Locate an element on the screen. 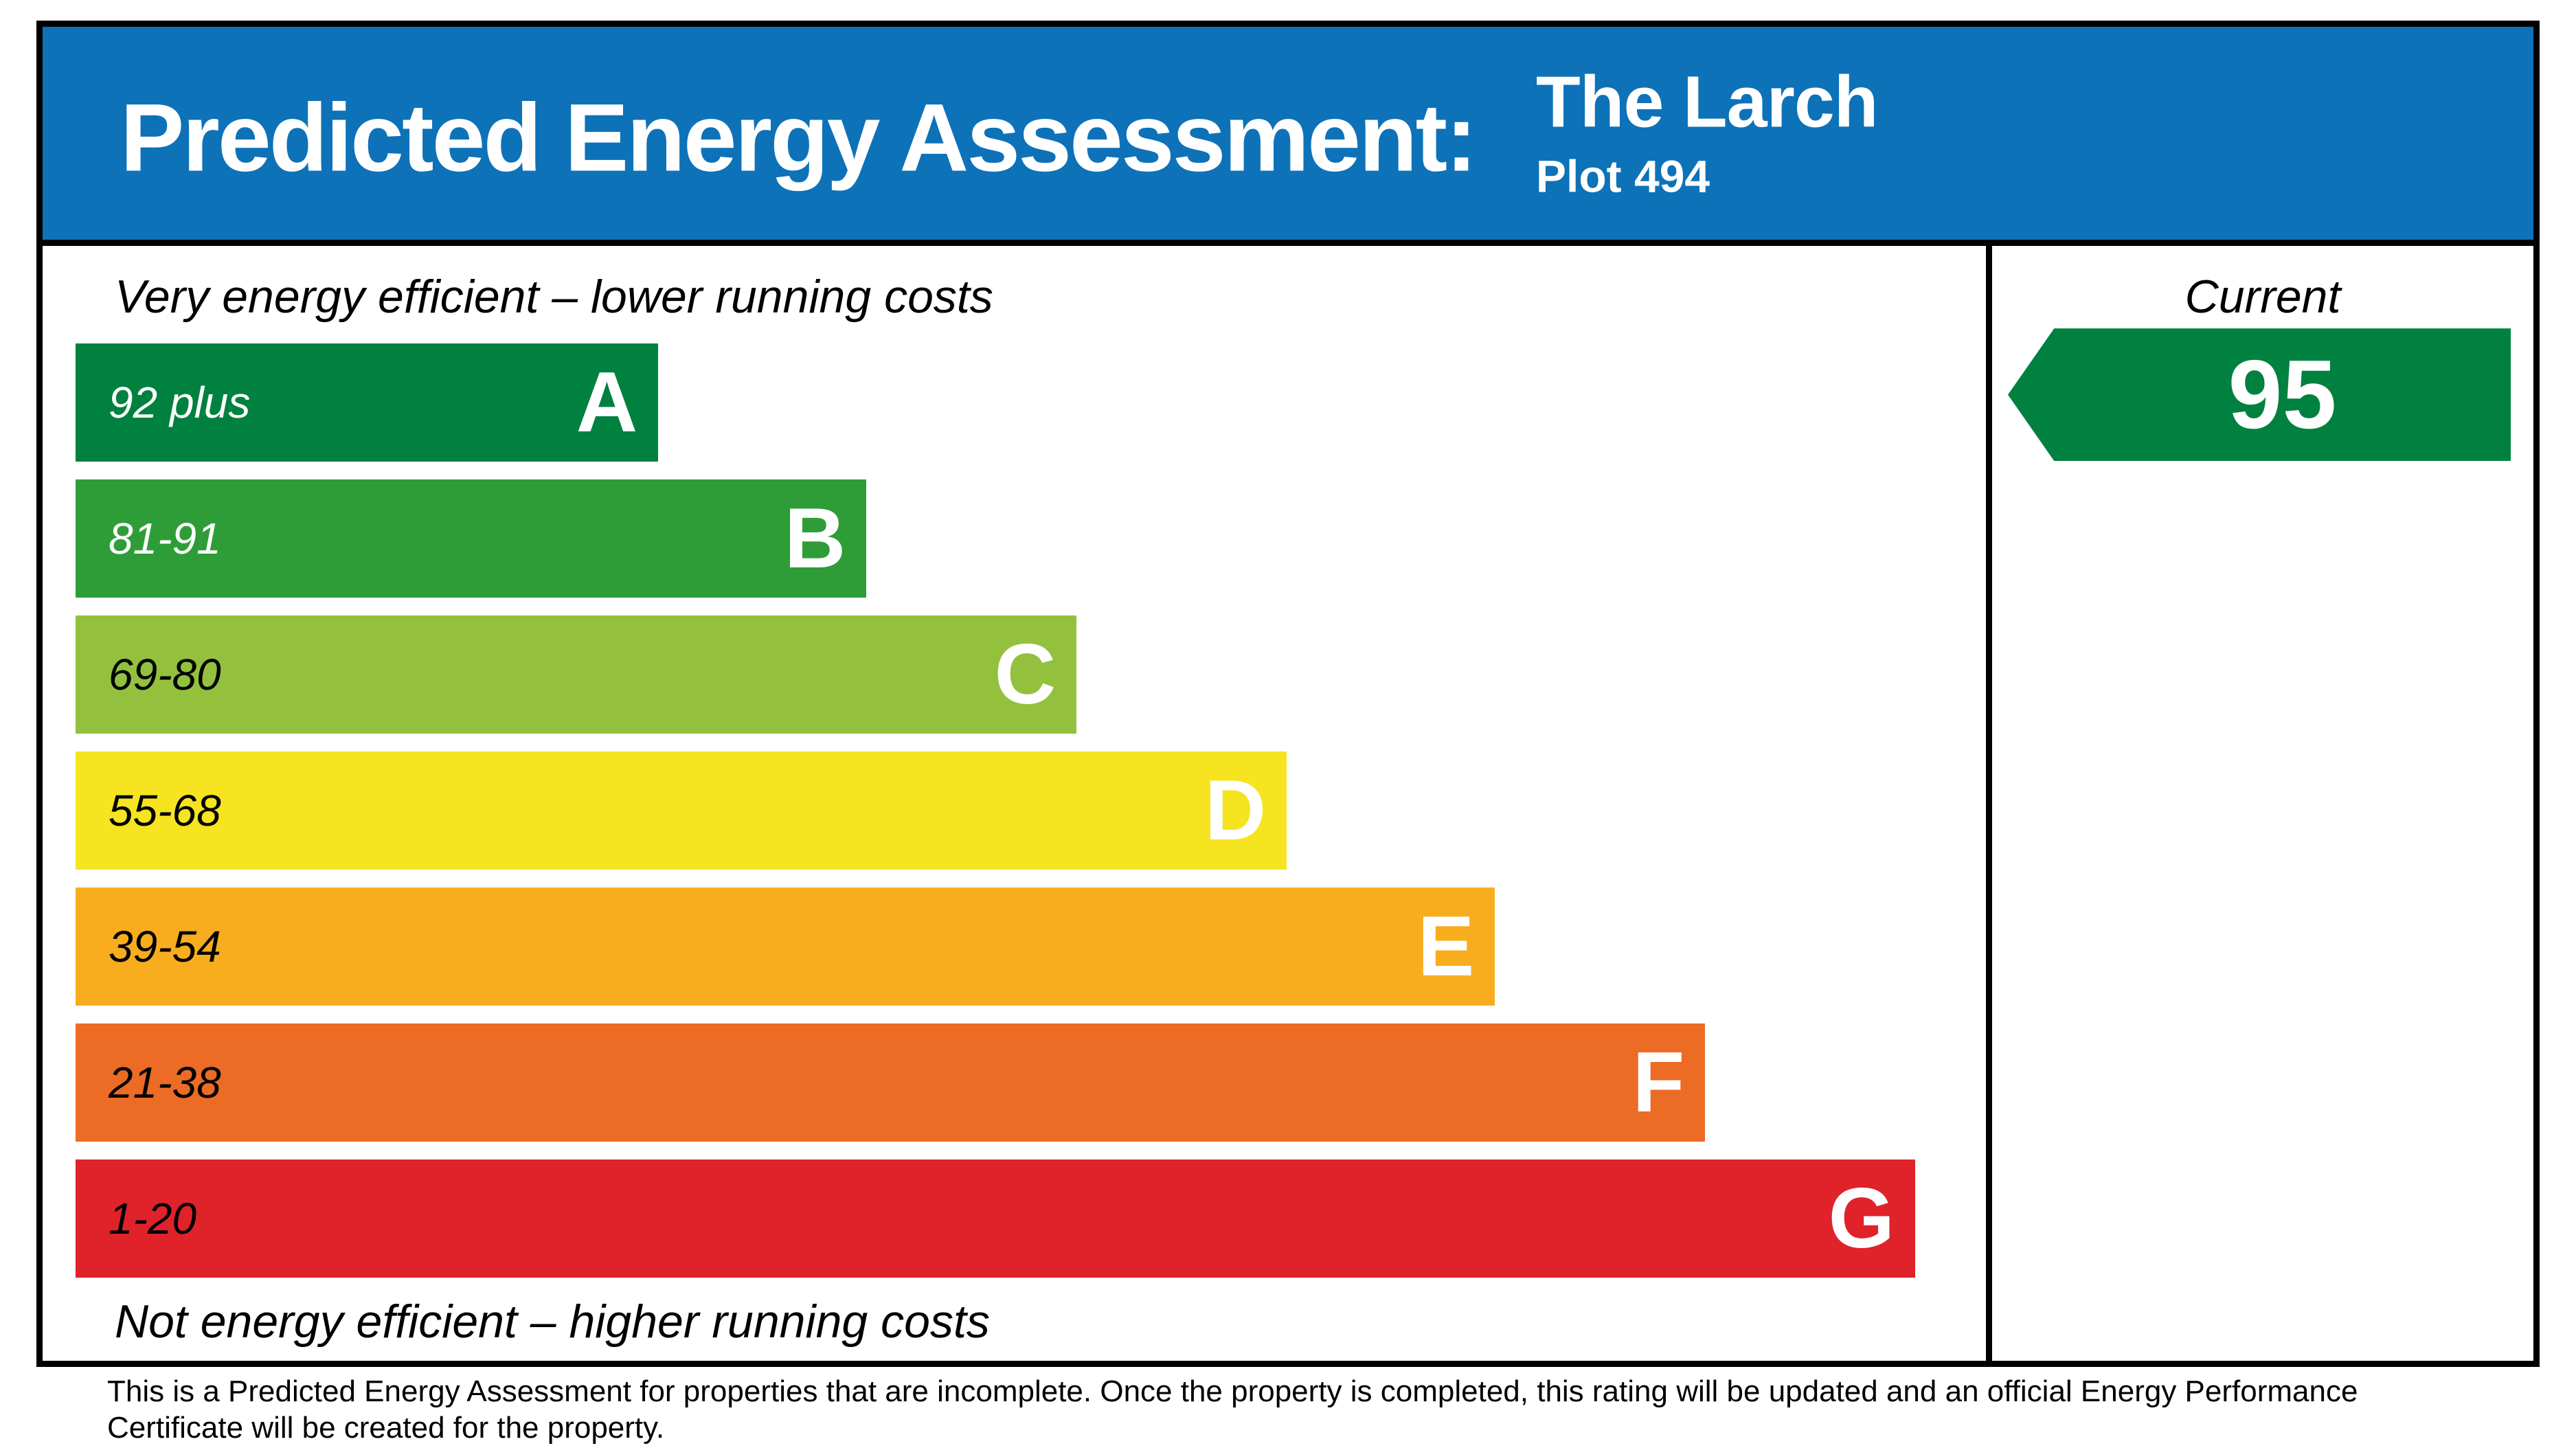  band-grade-c: C is located at coordinates (1025, 675).